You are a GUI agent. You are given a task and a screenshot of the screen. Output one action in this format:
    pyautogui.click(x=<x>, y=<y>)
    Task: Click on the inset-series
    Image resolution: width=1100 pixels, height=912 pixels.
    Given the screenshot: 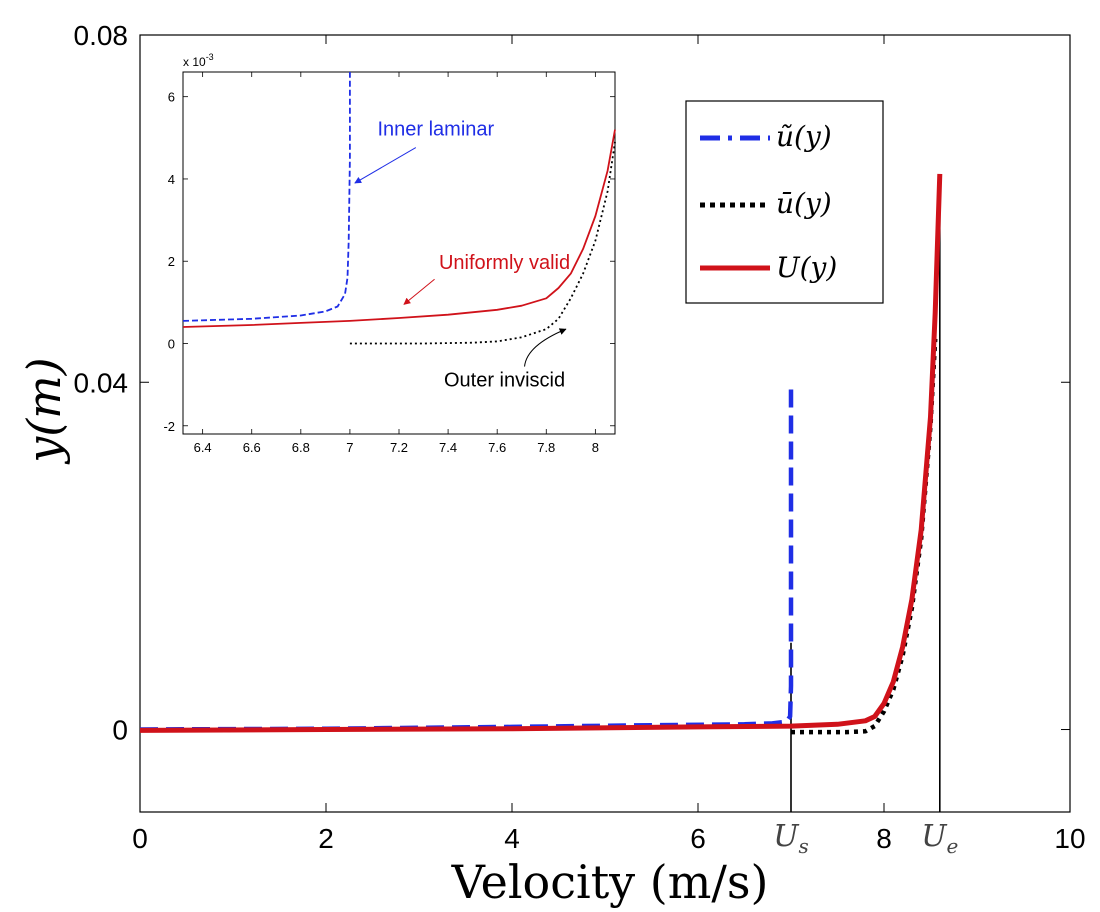 What is the action you would take?
    pyautogui.click(x=399, y=208)
    